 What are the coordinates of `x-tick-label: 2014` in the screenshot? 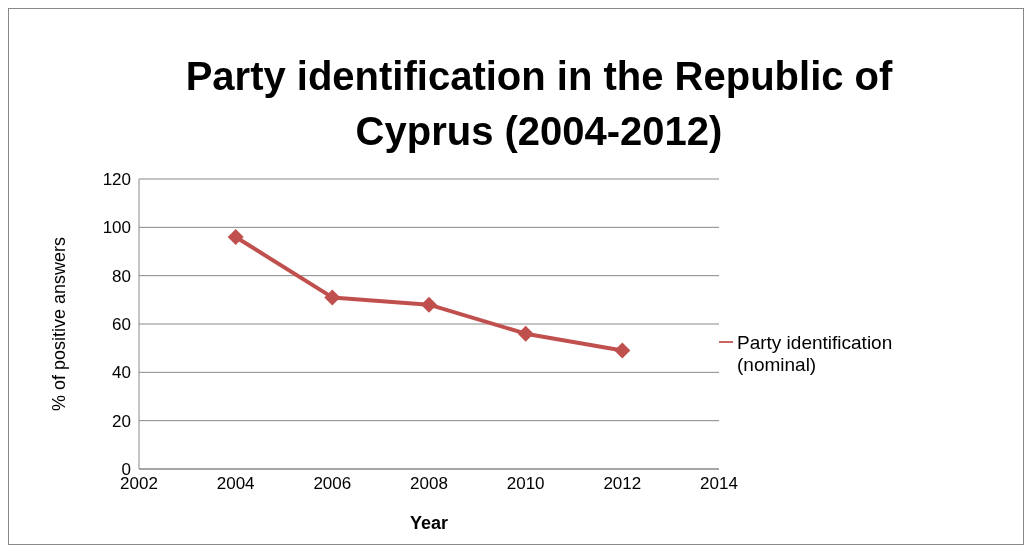 It's located at (719, 484).